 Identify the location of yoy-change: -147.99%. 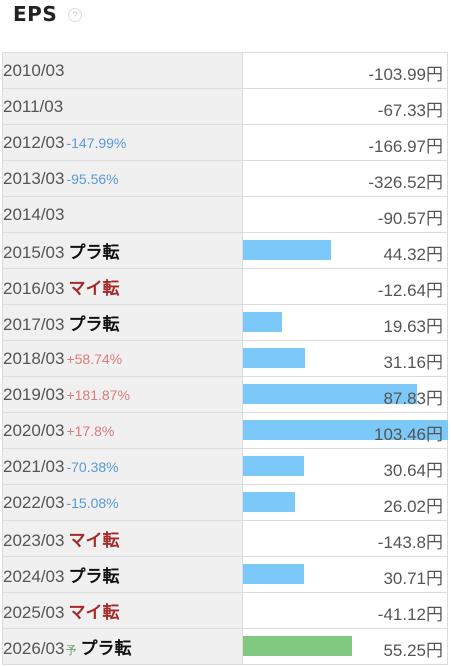
(96, 142).